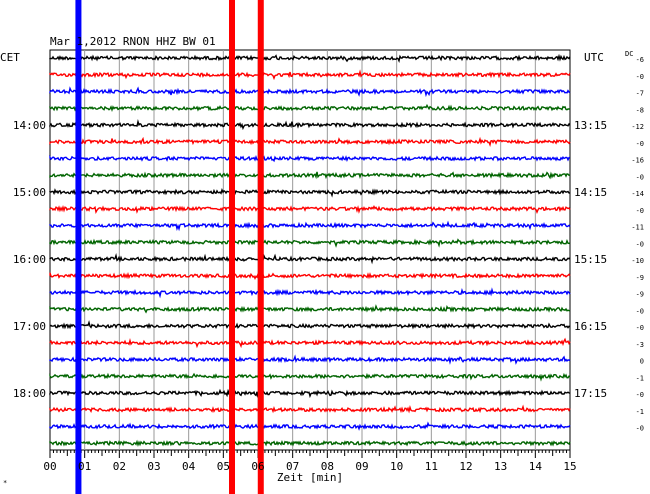 This screenshot has width=650, height=494. Describe the element at coordinates (29, 326) in the screenshot. I see `left-time-label: 17:00` at that location.